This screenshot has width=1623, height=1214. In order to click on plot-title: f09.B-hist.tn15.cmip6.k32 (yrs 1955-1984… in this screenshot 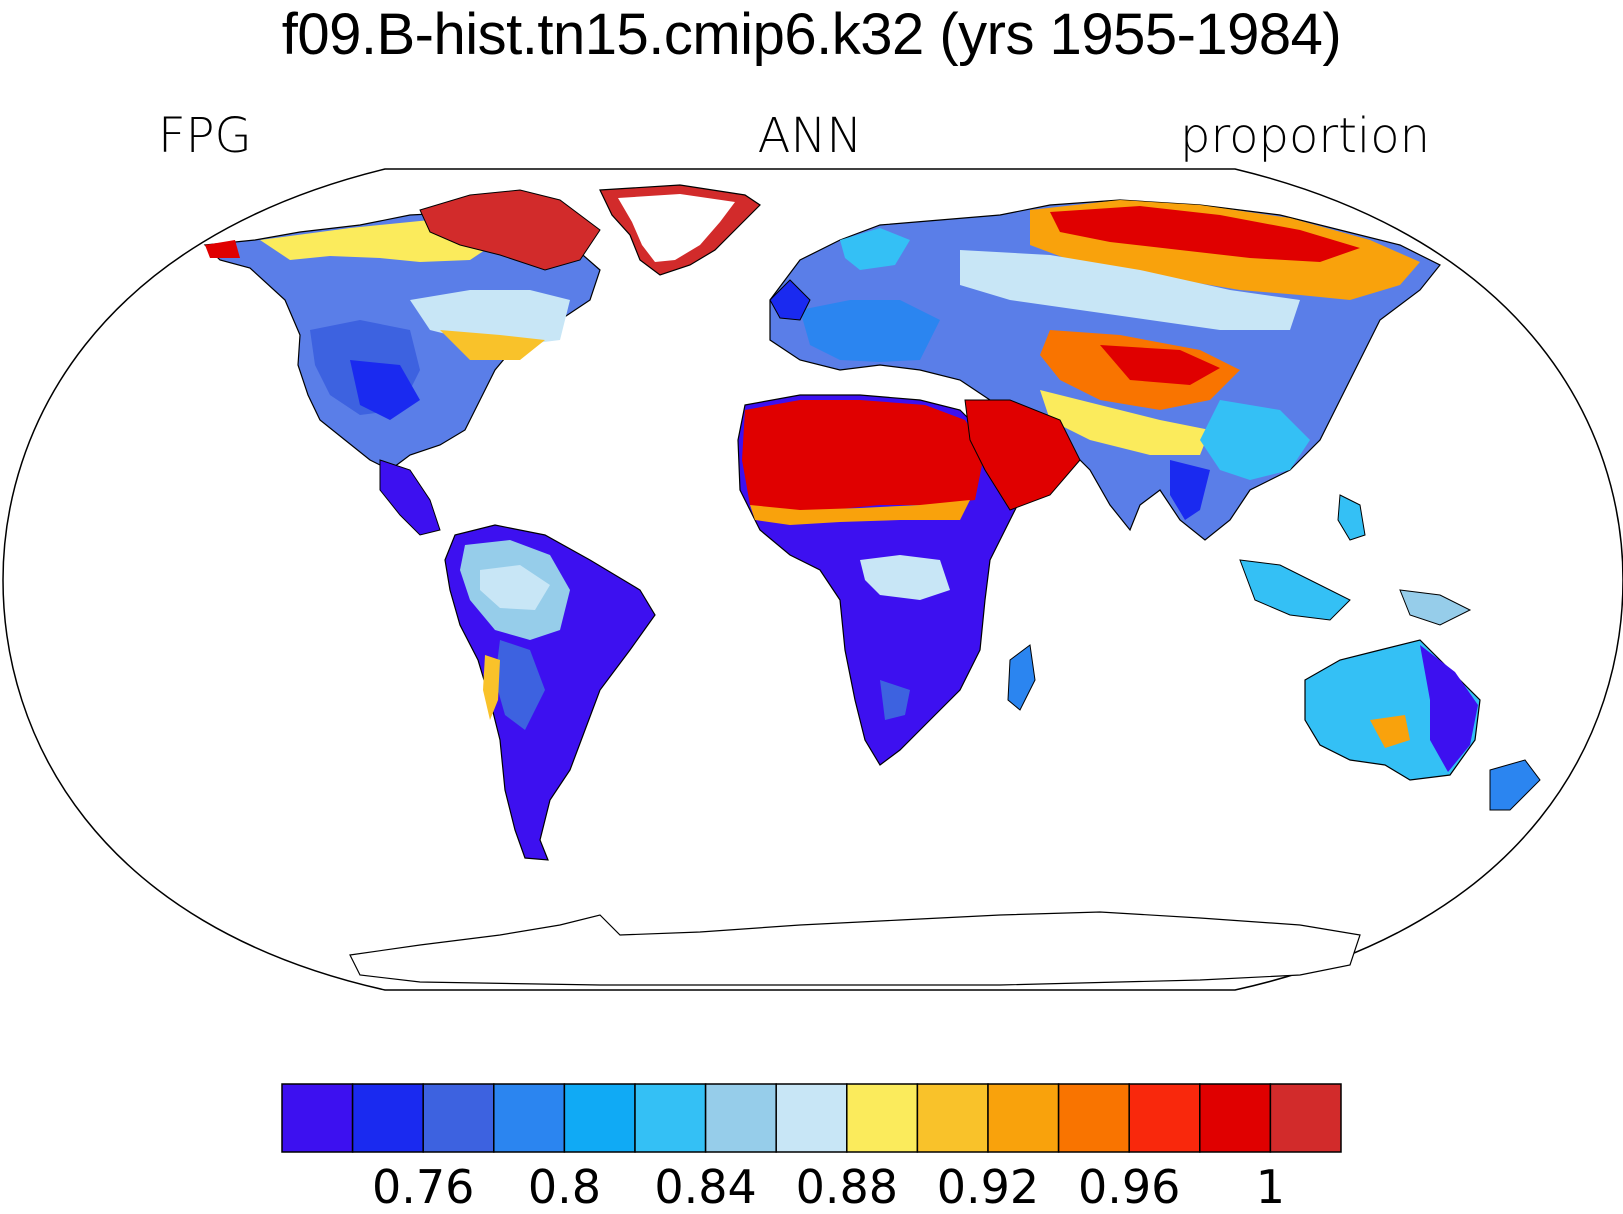, I will do `click(811, 34)`.